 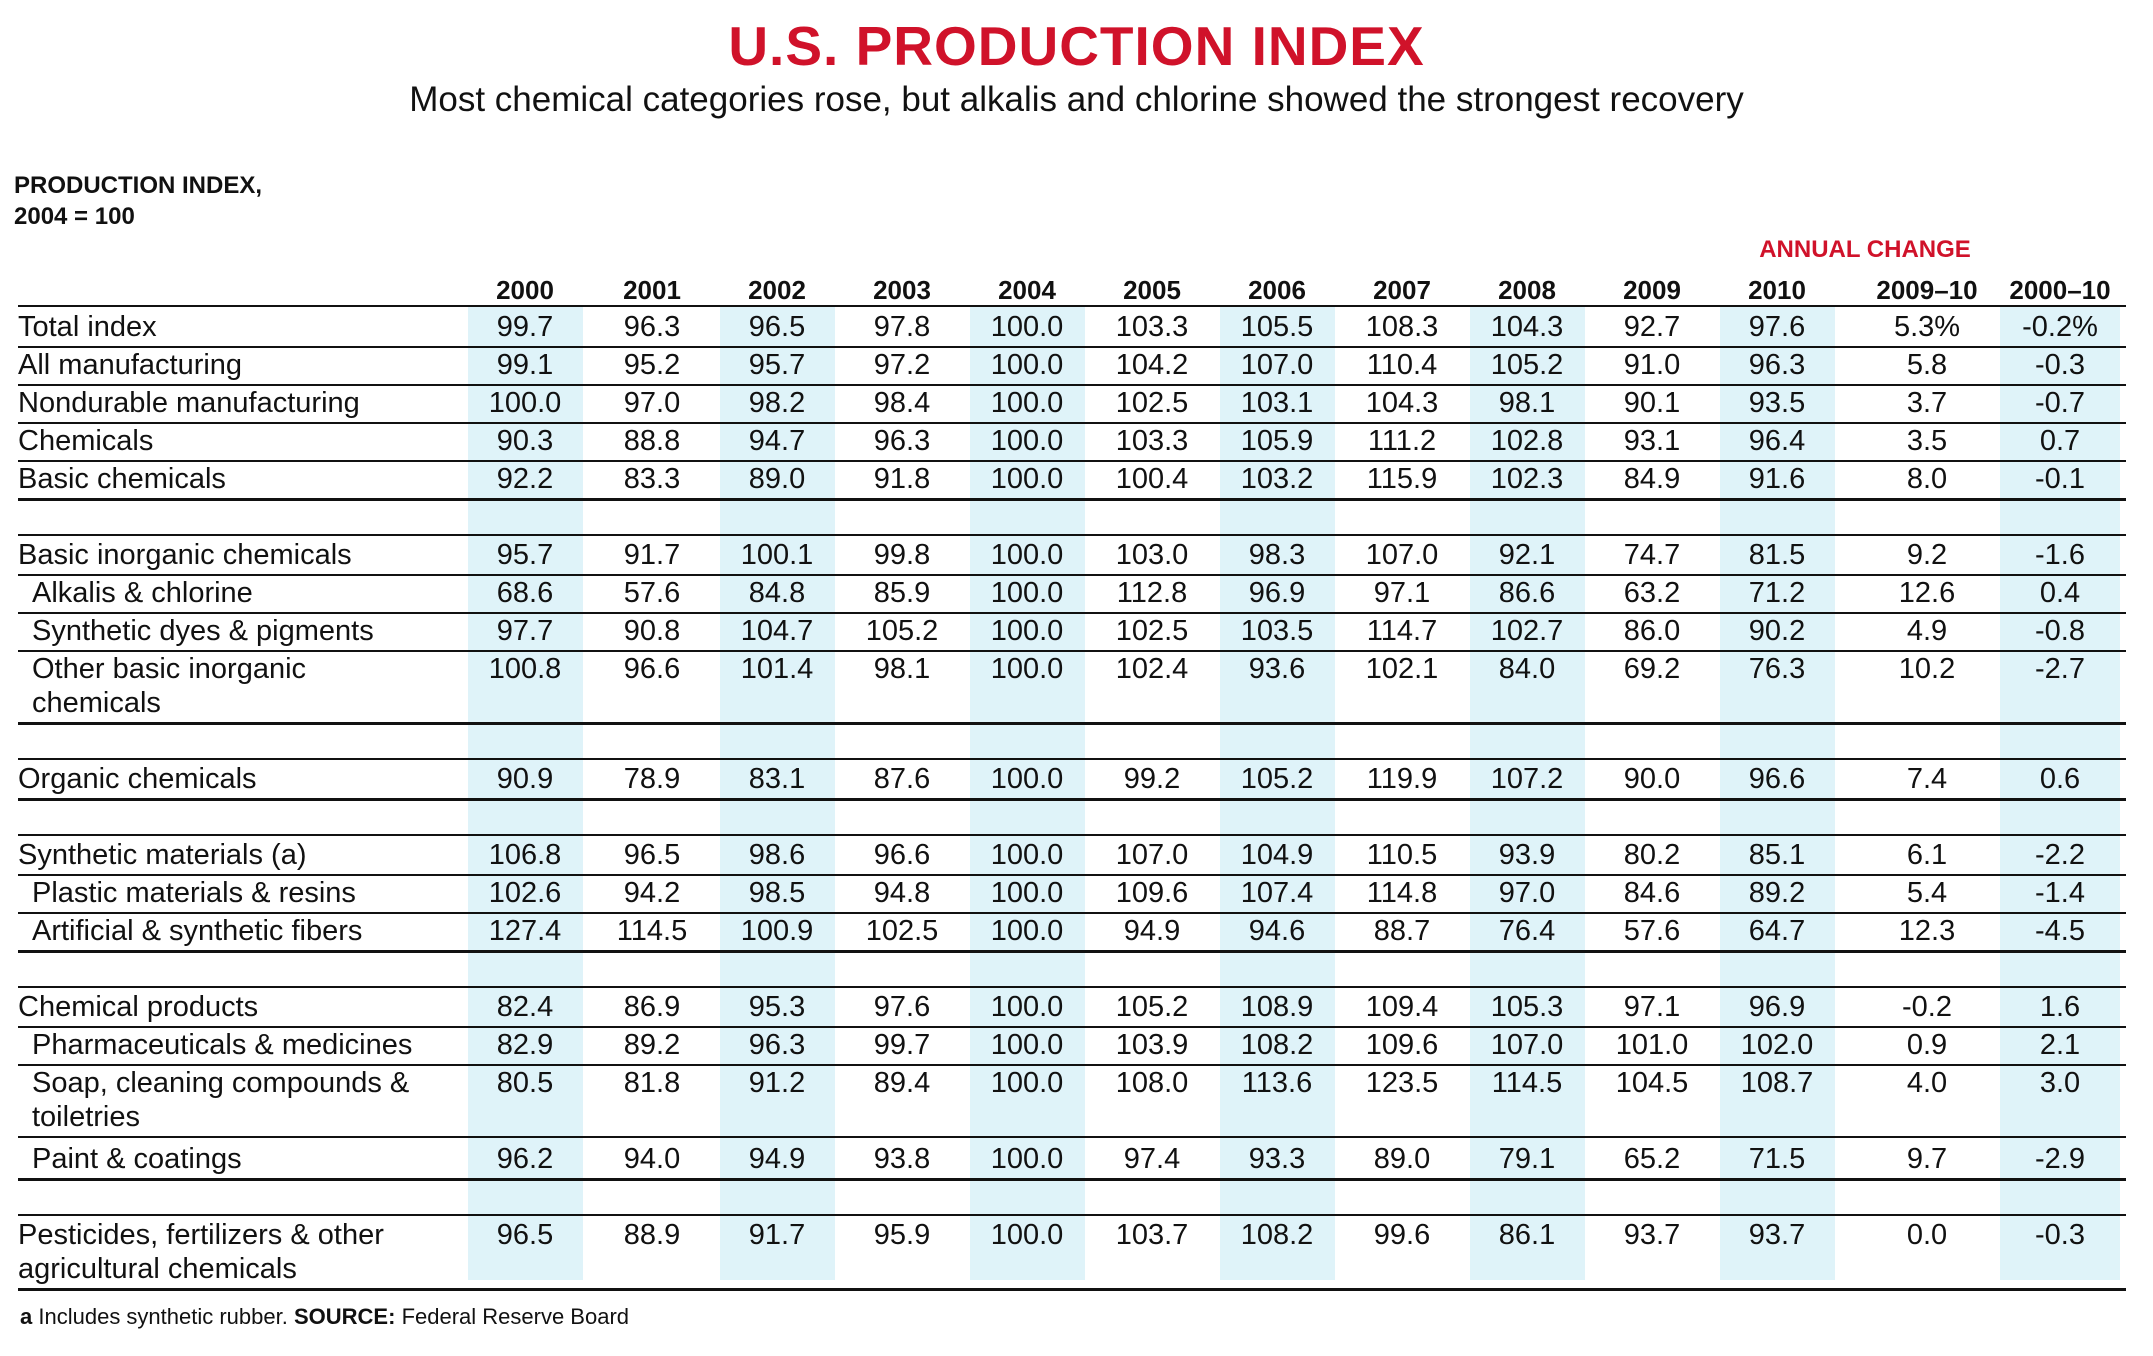 I want to click on table-cell: 98.1, so click(x=1527, y=403).